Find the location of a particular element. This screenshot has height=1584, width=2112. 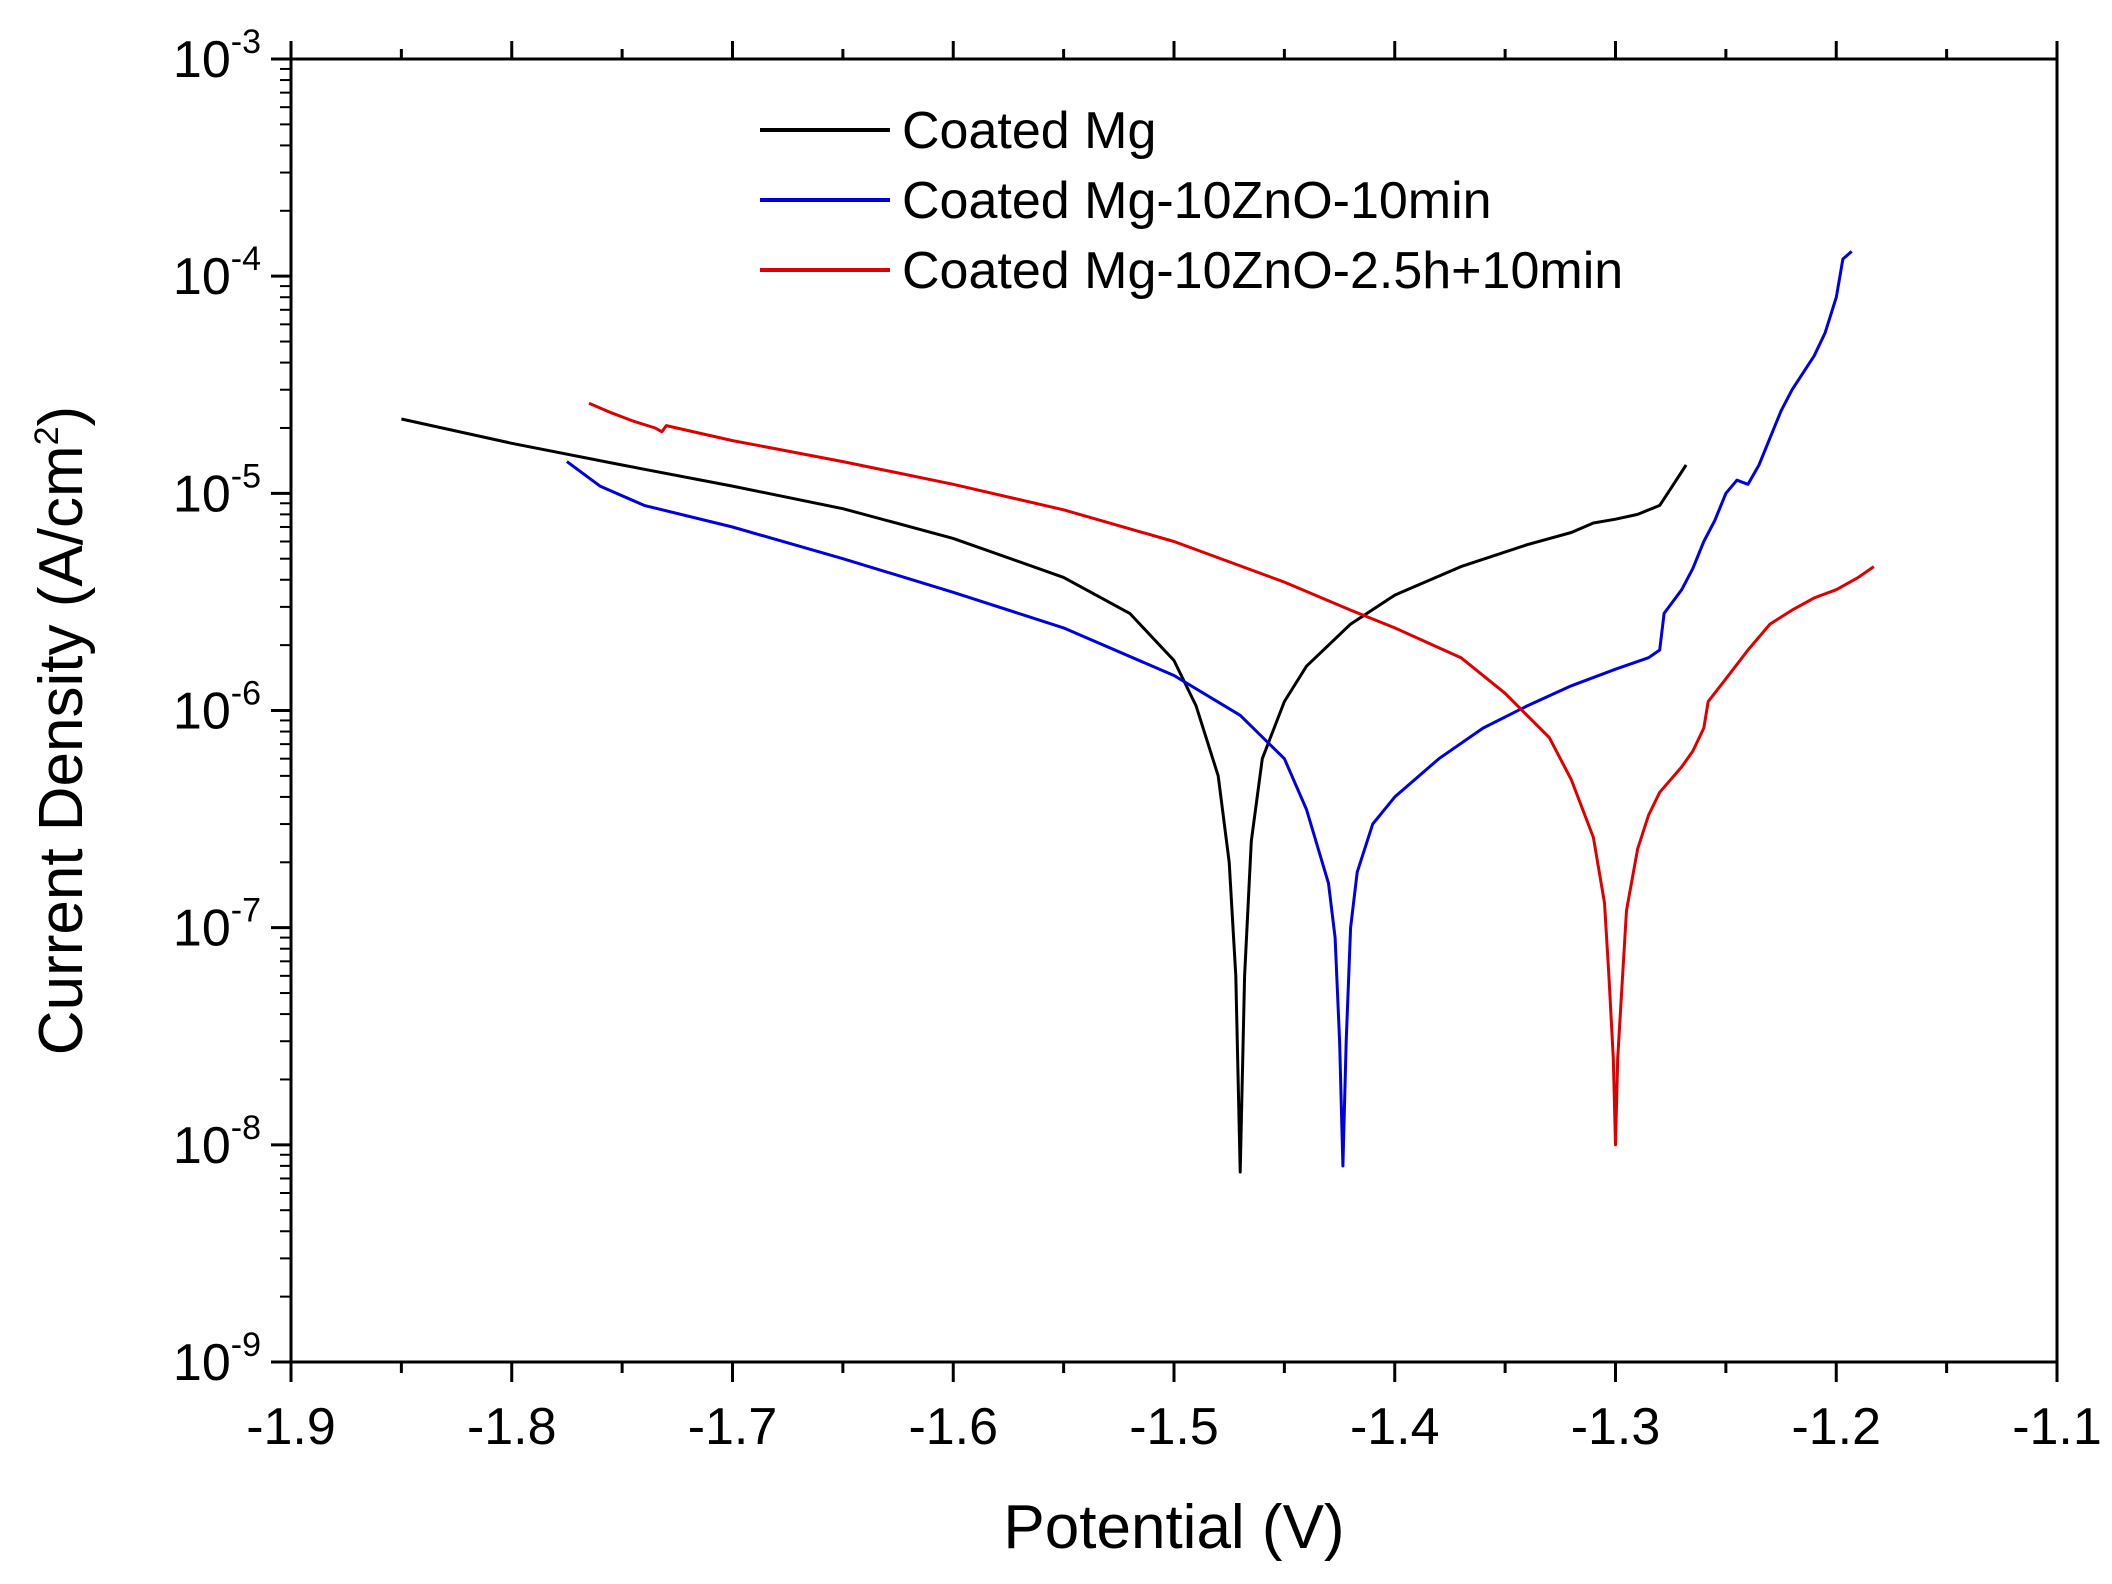

y-tick-label-exp: -4 is located at coordinates (246, 259).